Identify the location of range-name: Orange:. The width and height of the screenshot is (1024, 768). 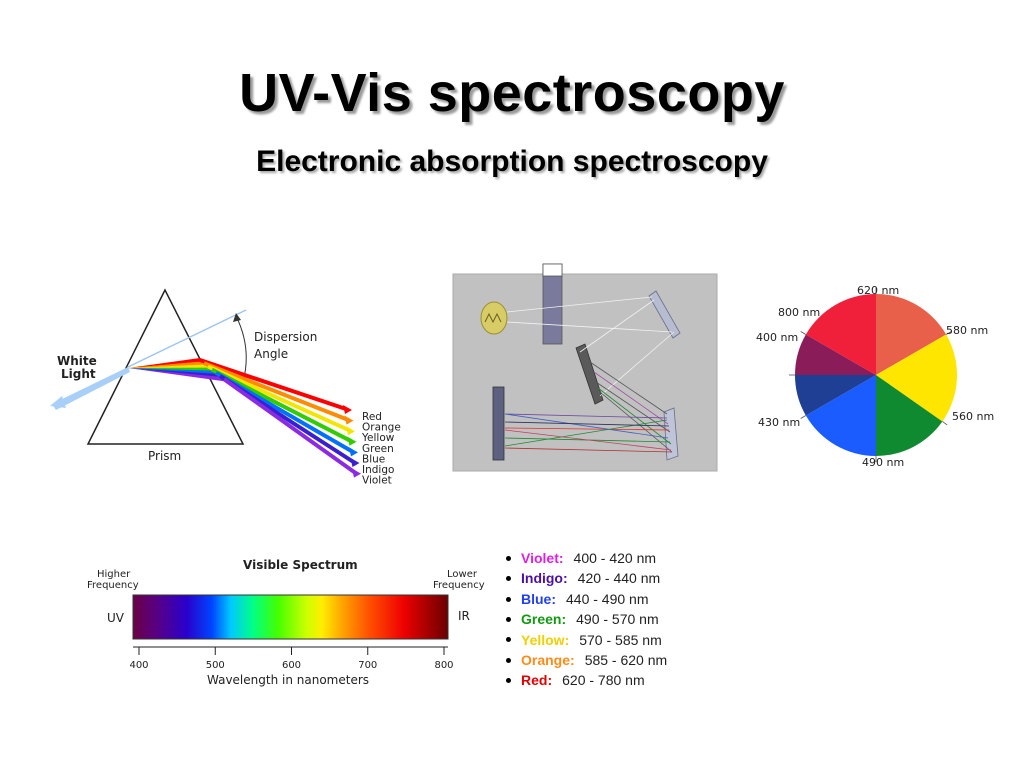
(548, 659).